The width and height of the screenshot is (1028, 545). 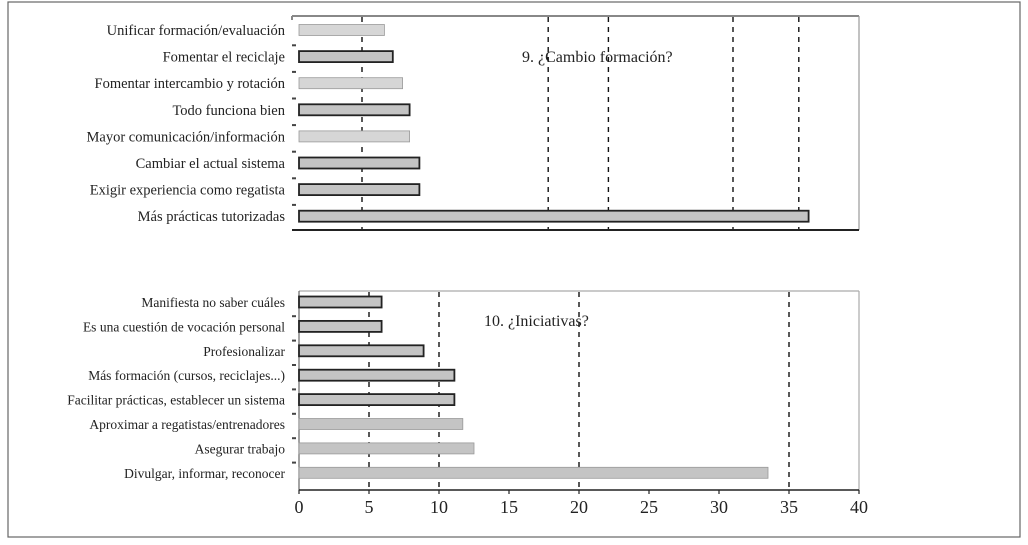 What do you see at coordinates (439, 507) in the screenshot?
I see `x-tick-label: 10` at bounding box center [439, 507].